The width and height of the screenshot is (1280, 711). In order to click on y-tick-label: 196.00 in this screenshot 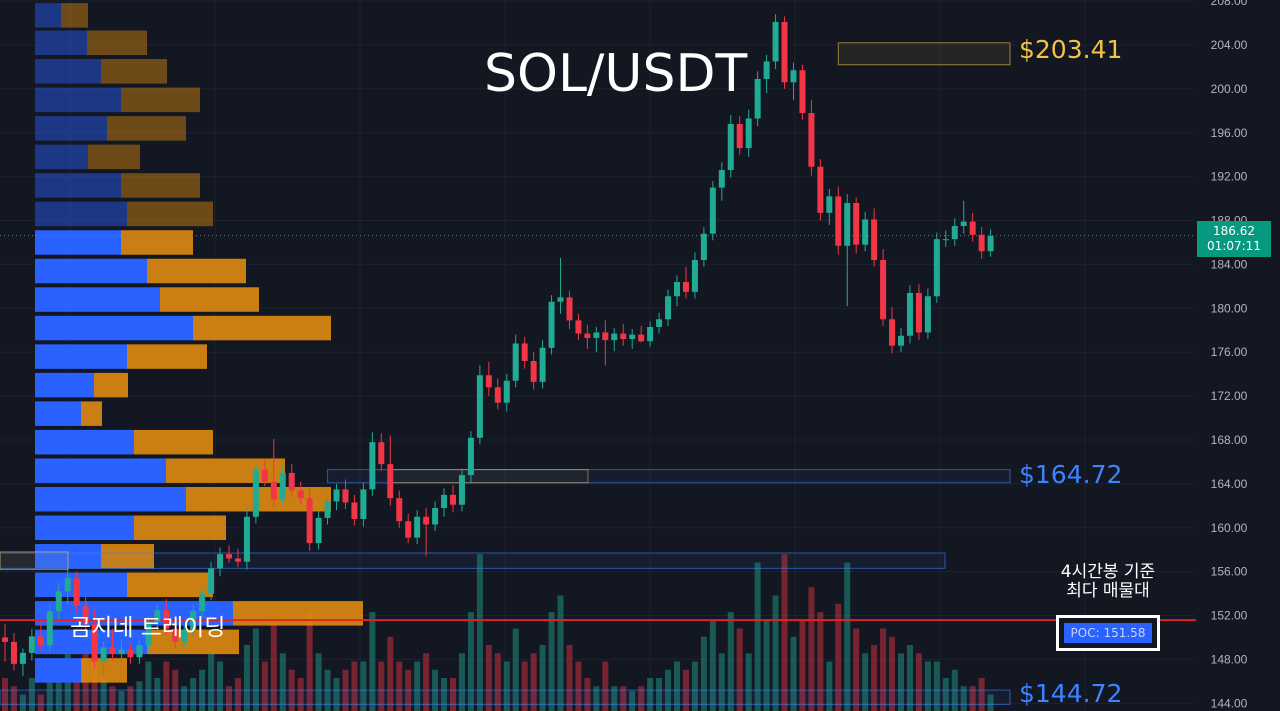, I will do `click(1229, 133)`.